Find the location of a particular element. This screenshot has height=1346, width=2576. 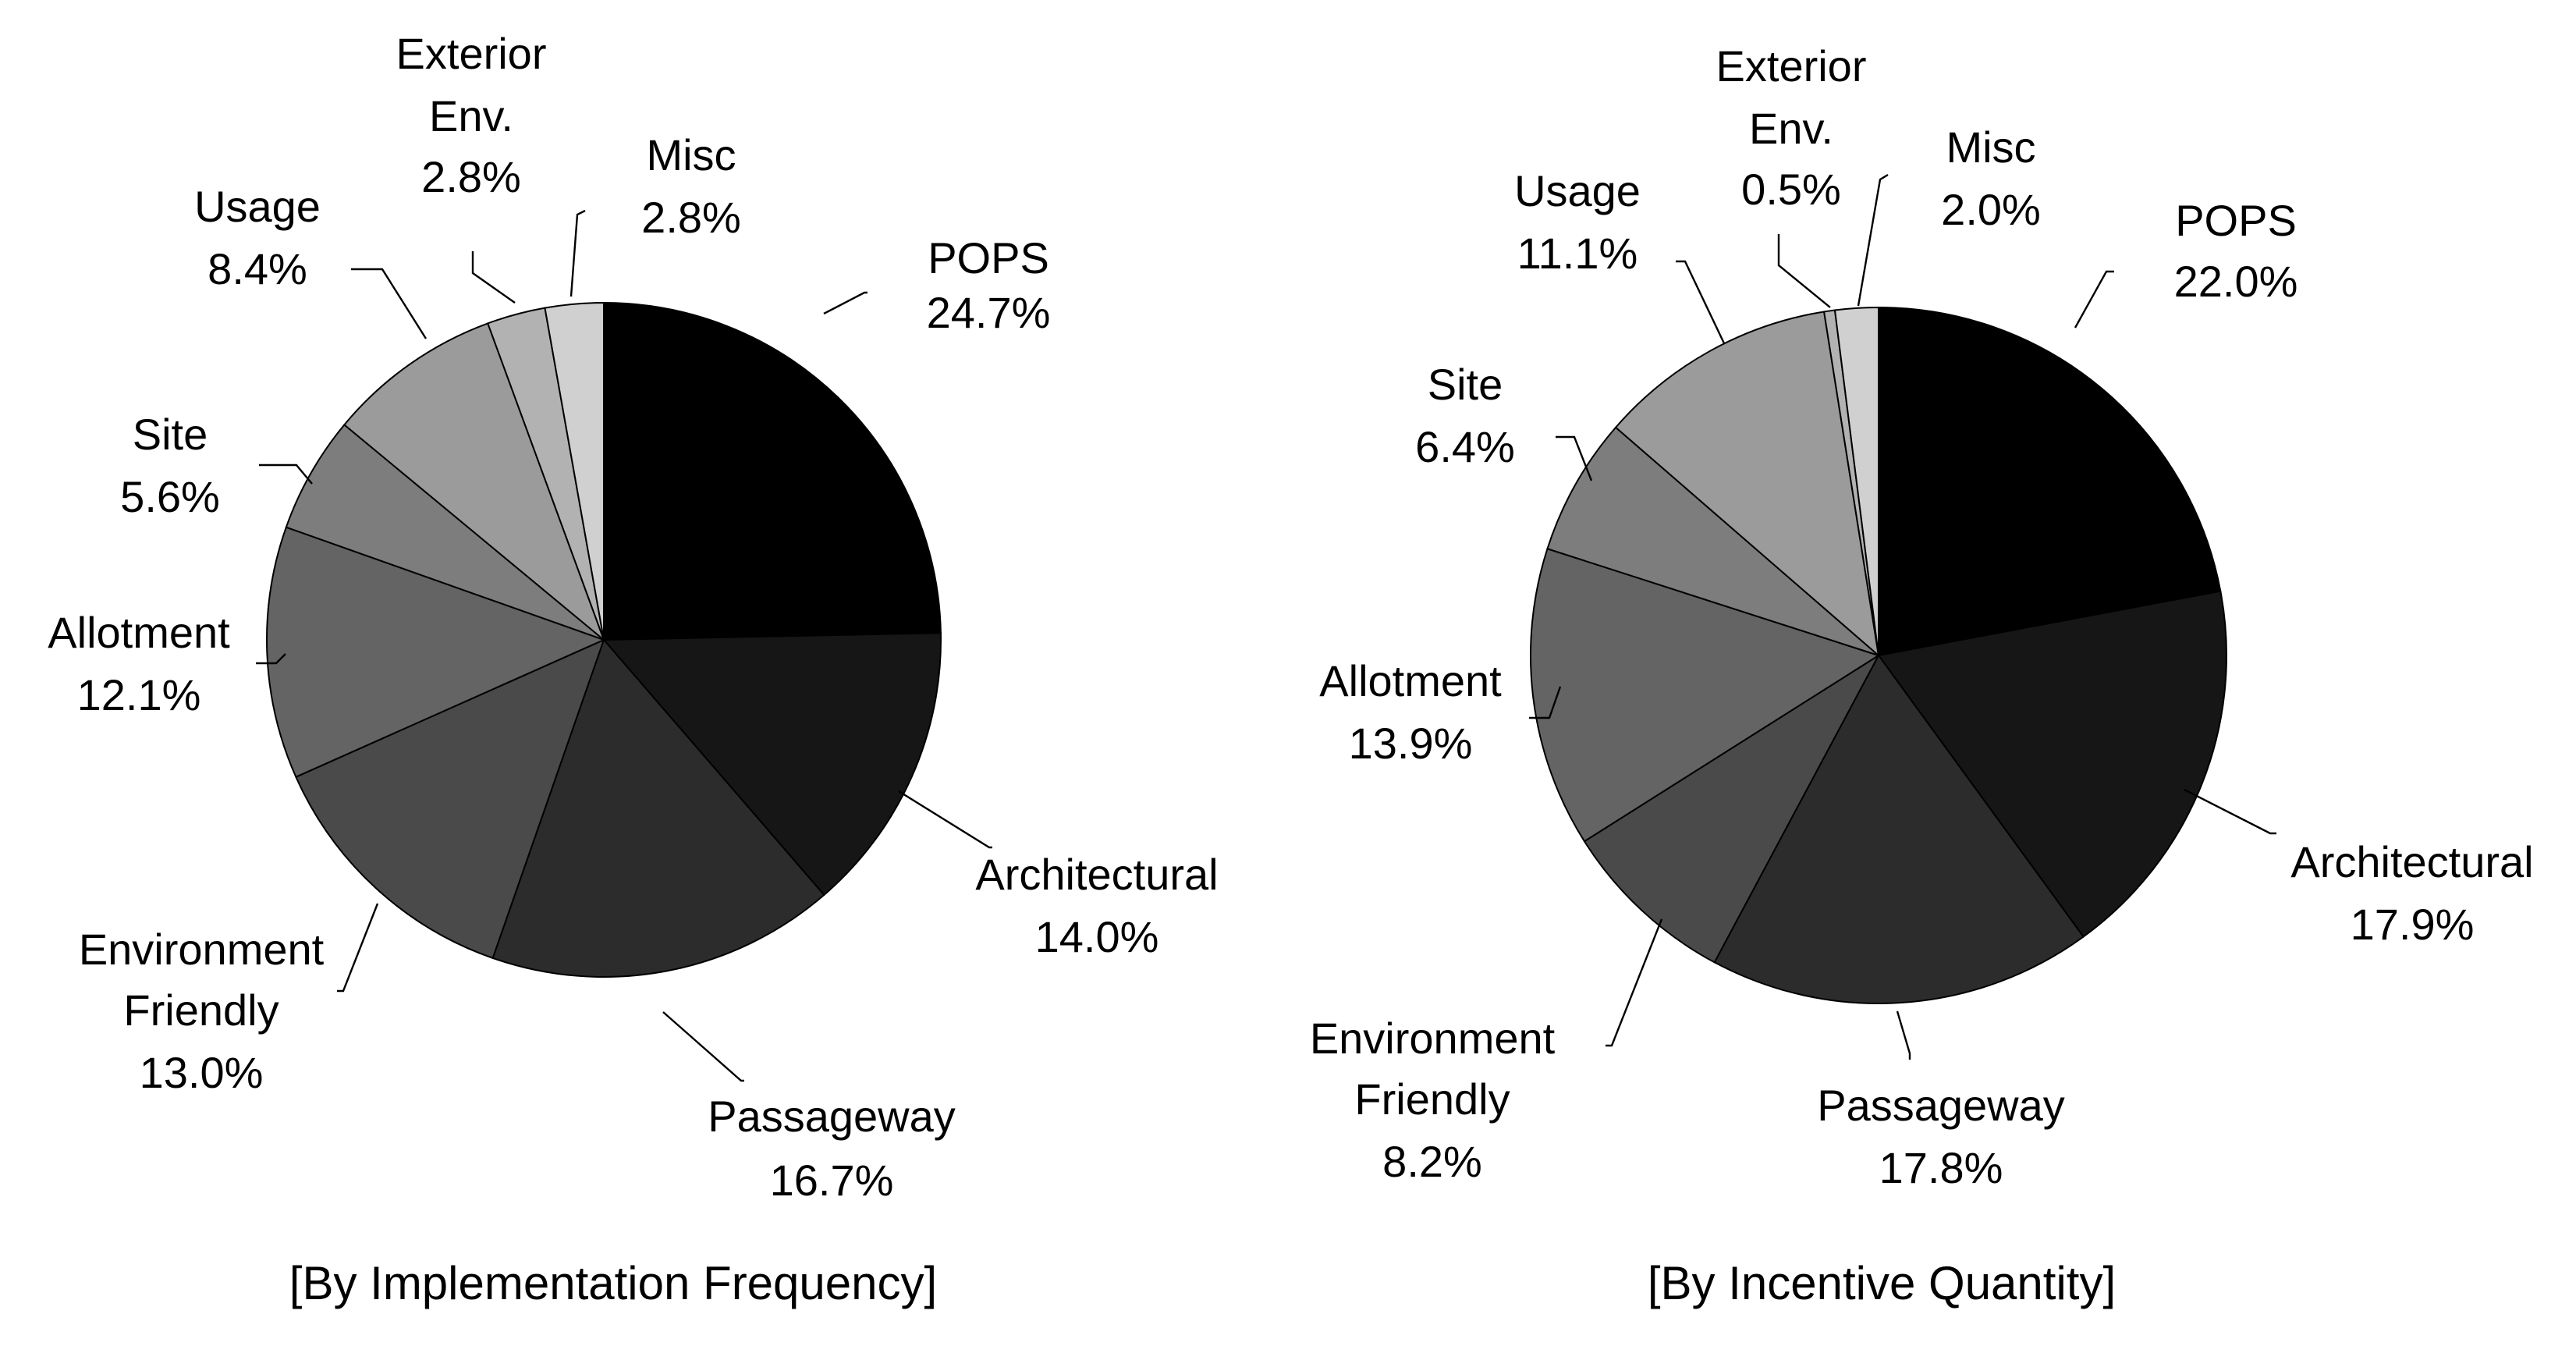

label-architectural: Architectural 14.0% is located at coordinates (1096, 905).